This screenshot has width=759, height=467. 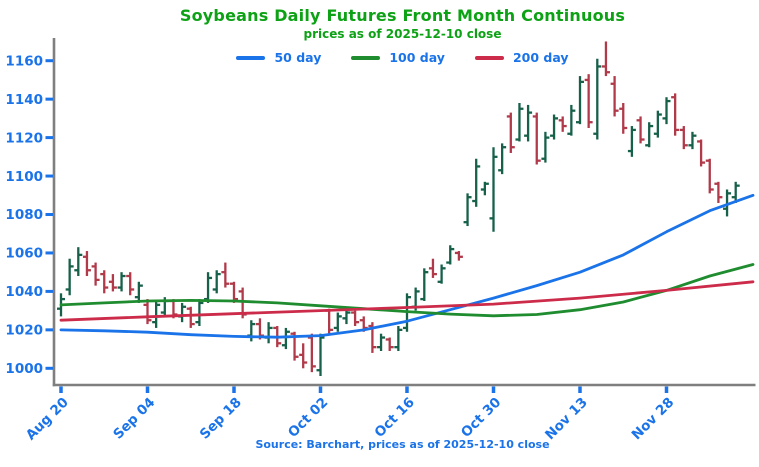 What do you see at coordinates (24, 61) in the screenshot?
I see `y-tick-label: 1160` at bounding box center [24, 61].